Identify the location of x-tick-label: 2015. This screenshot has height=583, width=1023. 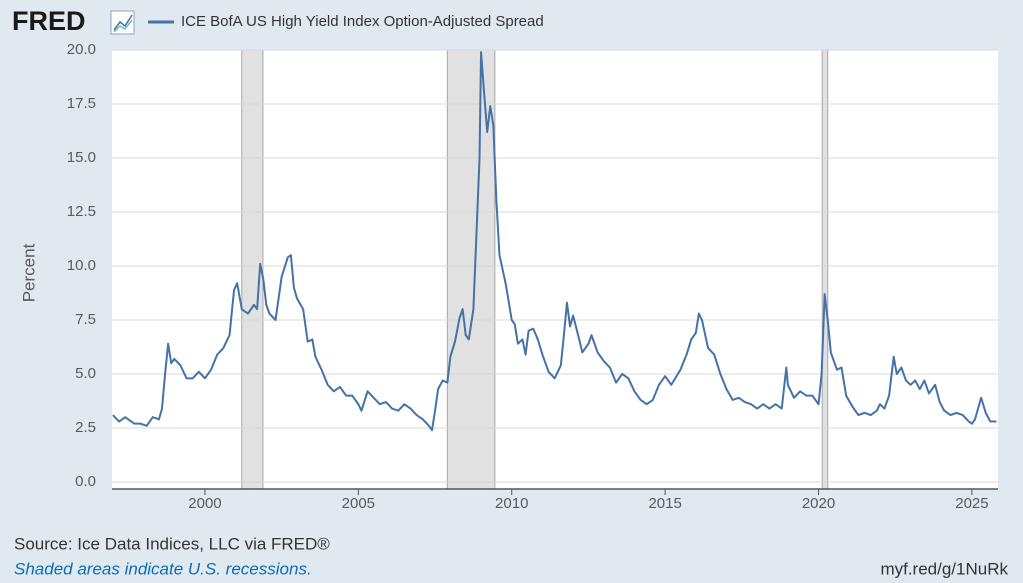
(664, 503).